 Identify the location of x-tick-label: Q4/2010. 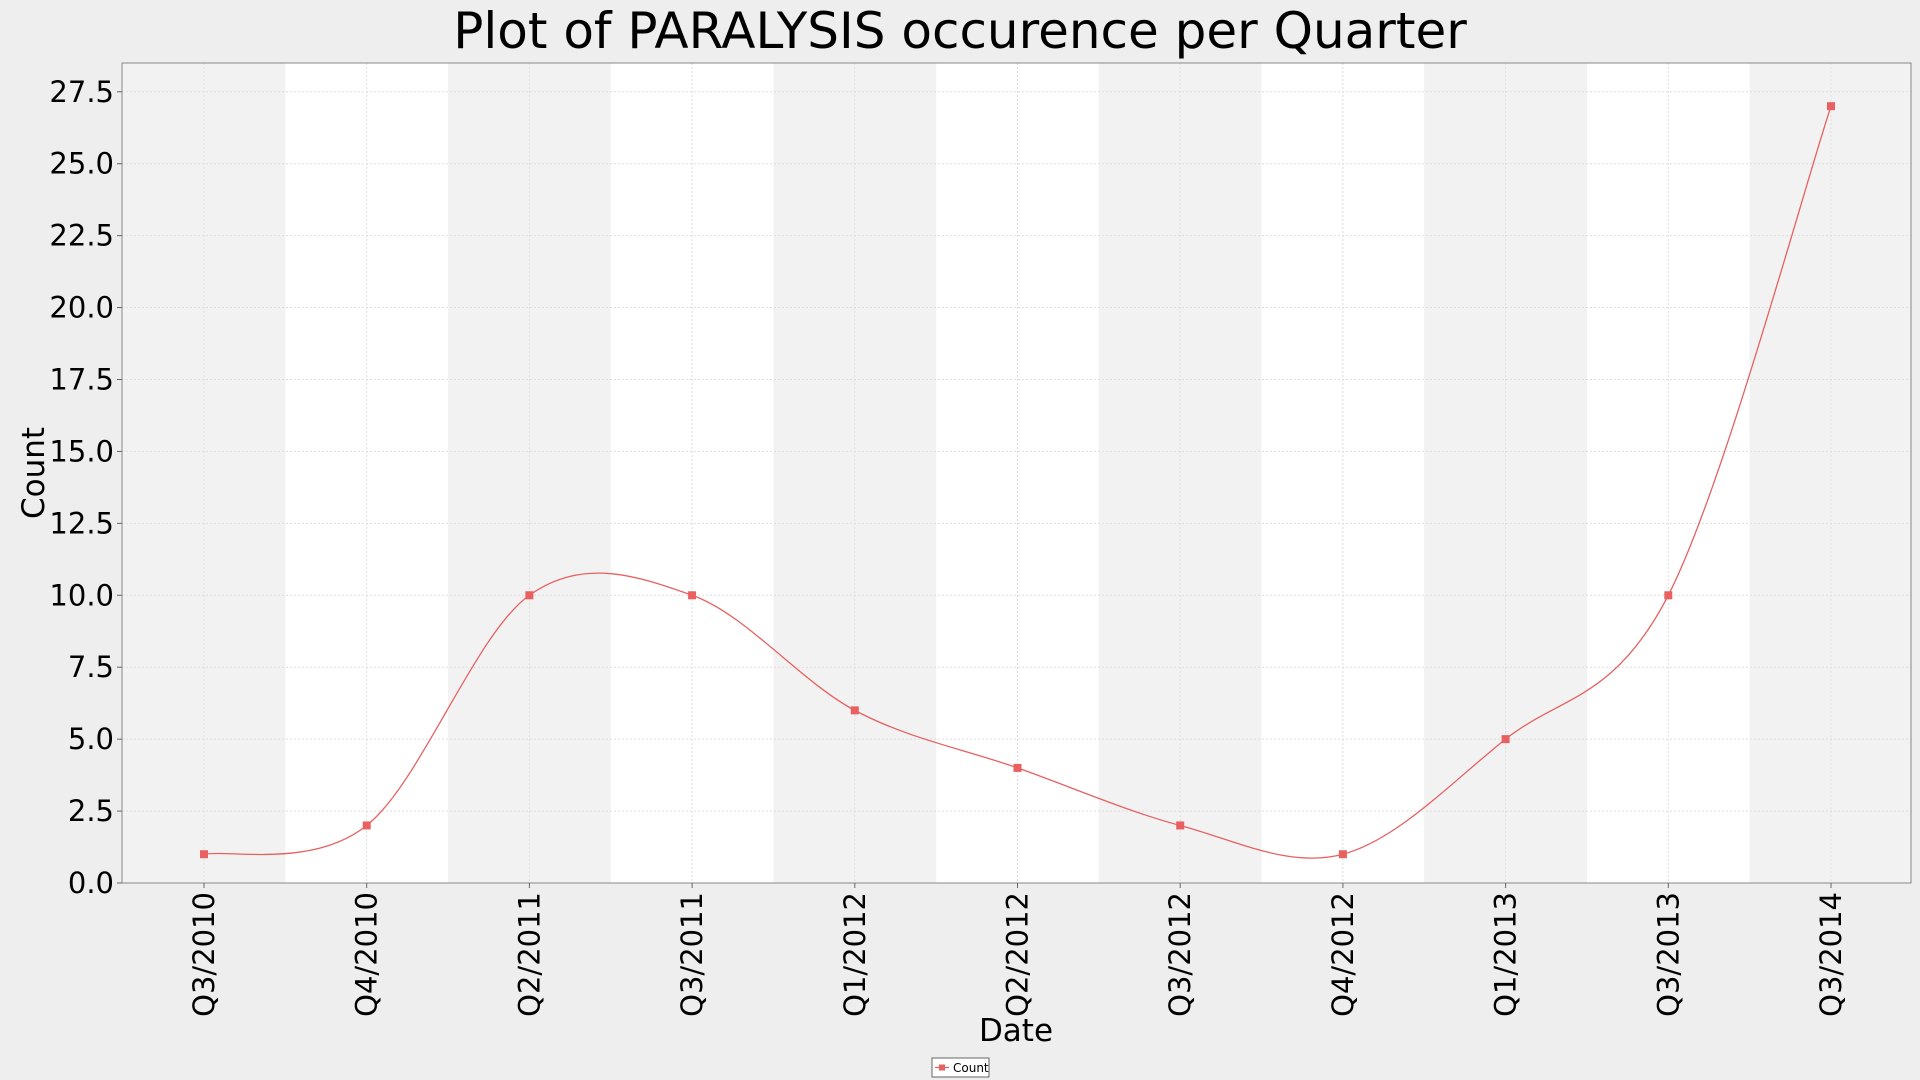
(367, 954).